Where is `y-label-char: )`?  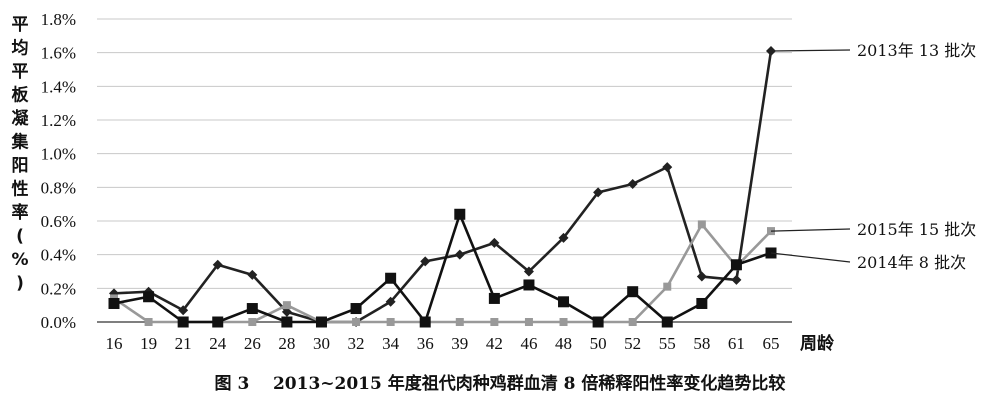
y-label-char: ) is located at coordinates (20, 284).